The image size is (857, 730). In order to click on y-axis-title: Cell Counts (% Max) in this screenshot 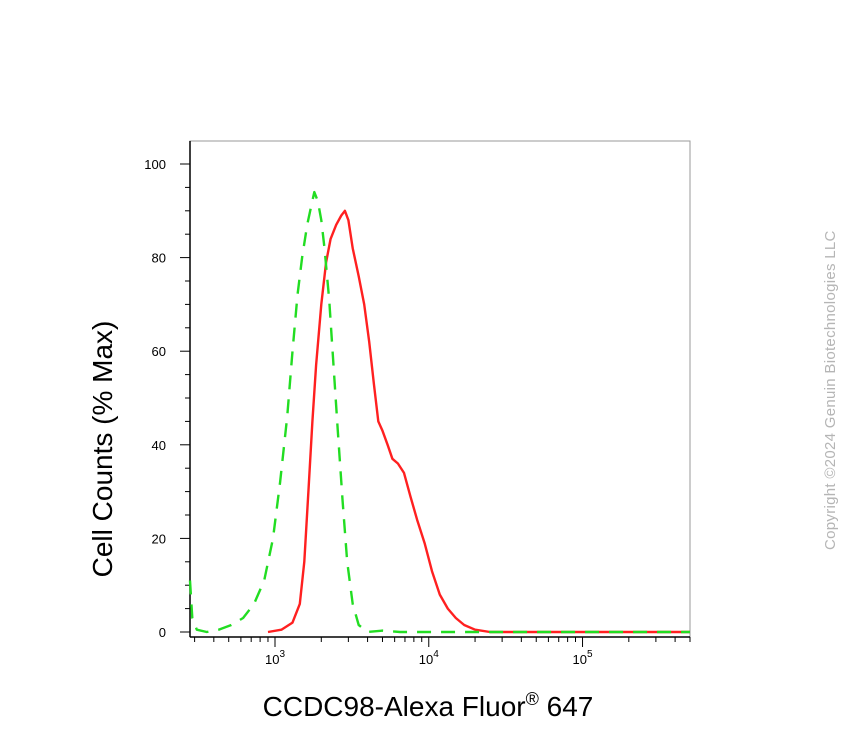, I will do `click(102, 449)`.